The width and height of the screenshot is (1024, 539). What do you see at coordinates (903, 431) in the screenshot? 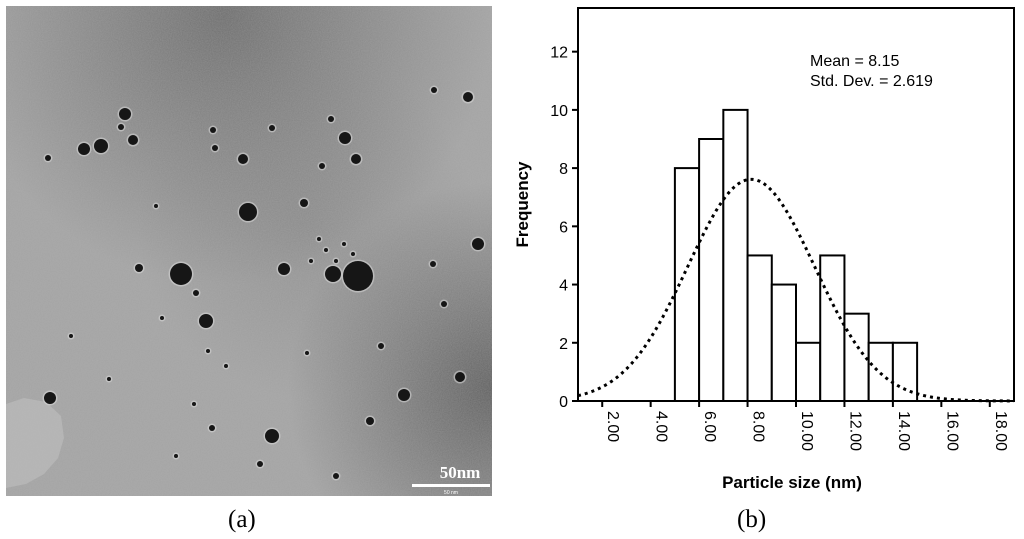
I see `x-tick-label: 14.00` at bounding box center [903, 431].